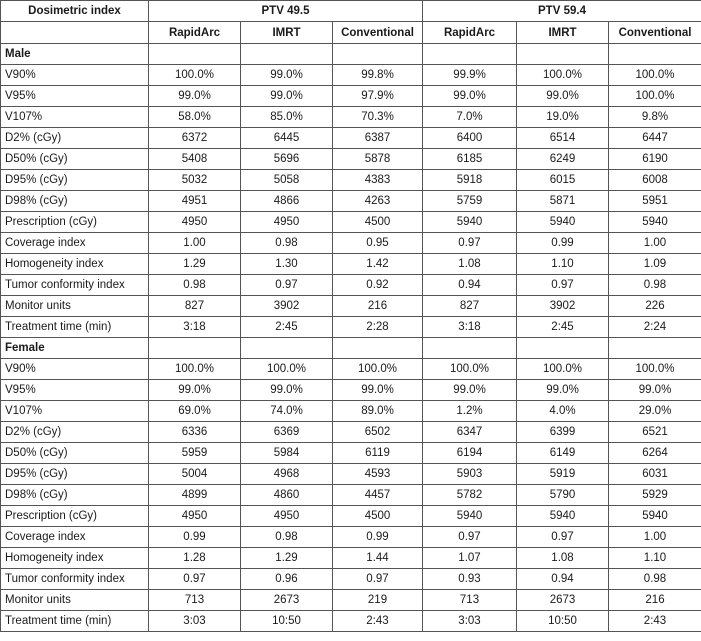 The width and height of the screenshot is (701, 641). Describe the element at coordinates (286, 600) in the screenshot. I see `value-cell: 2673` at that location.